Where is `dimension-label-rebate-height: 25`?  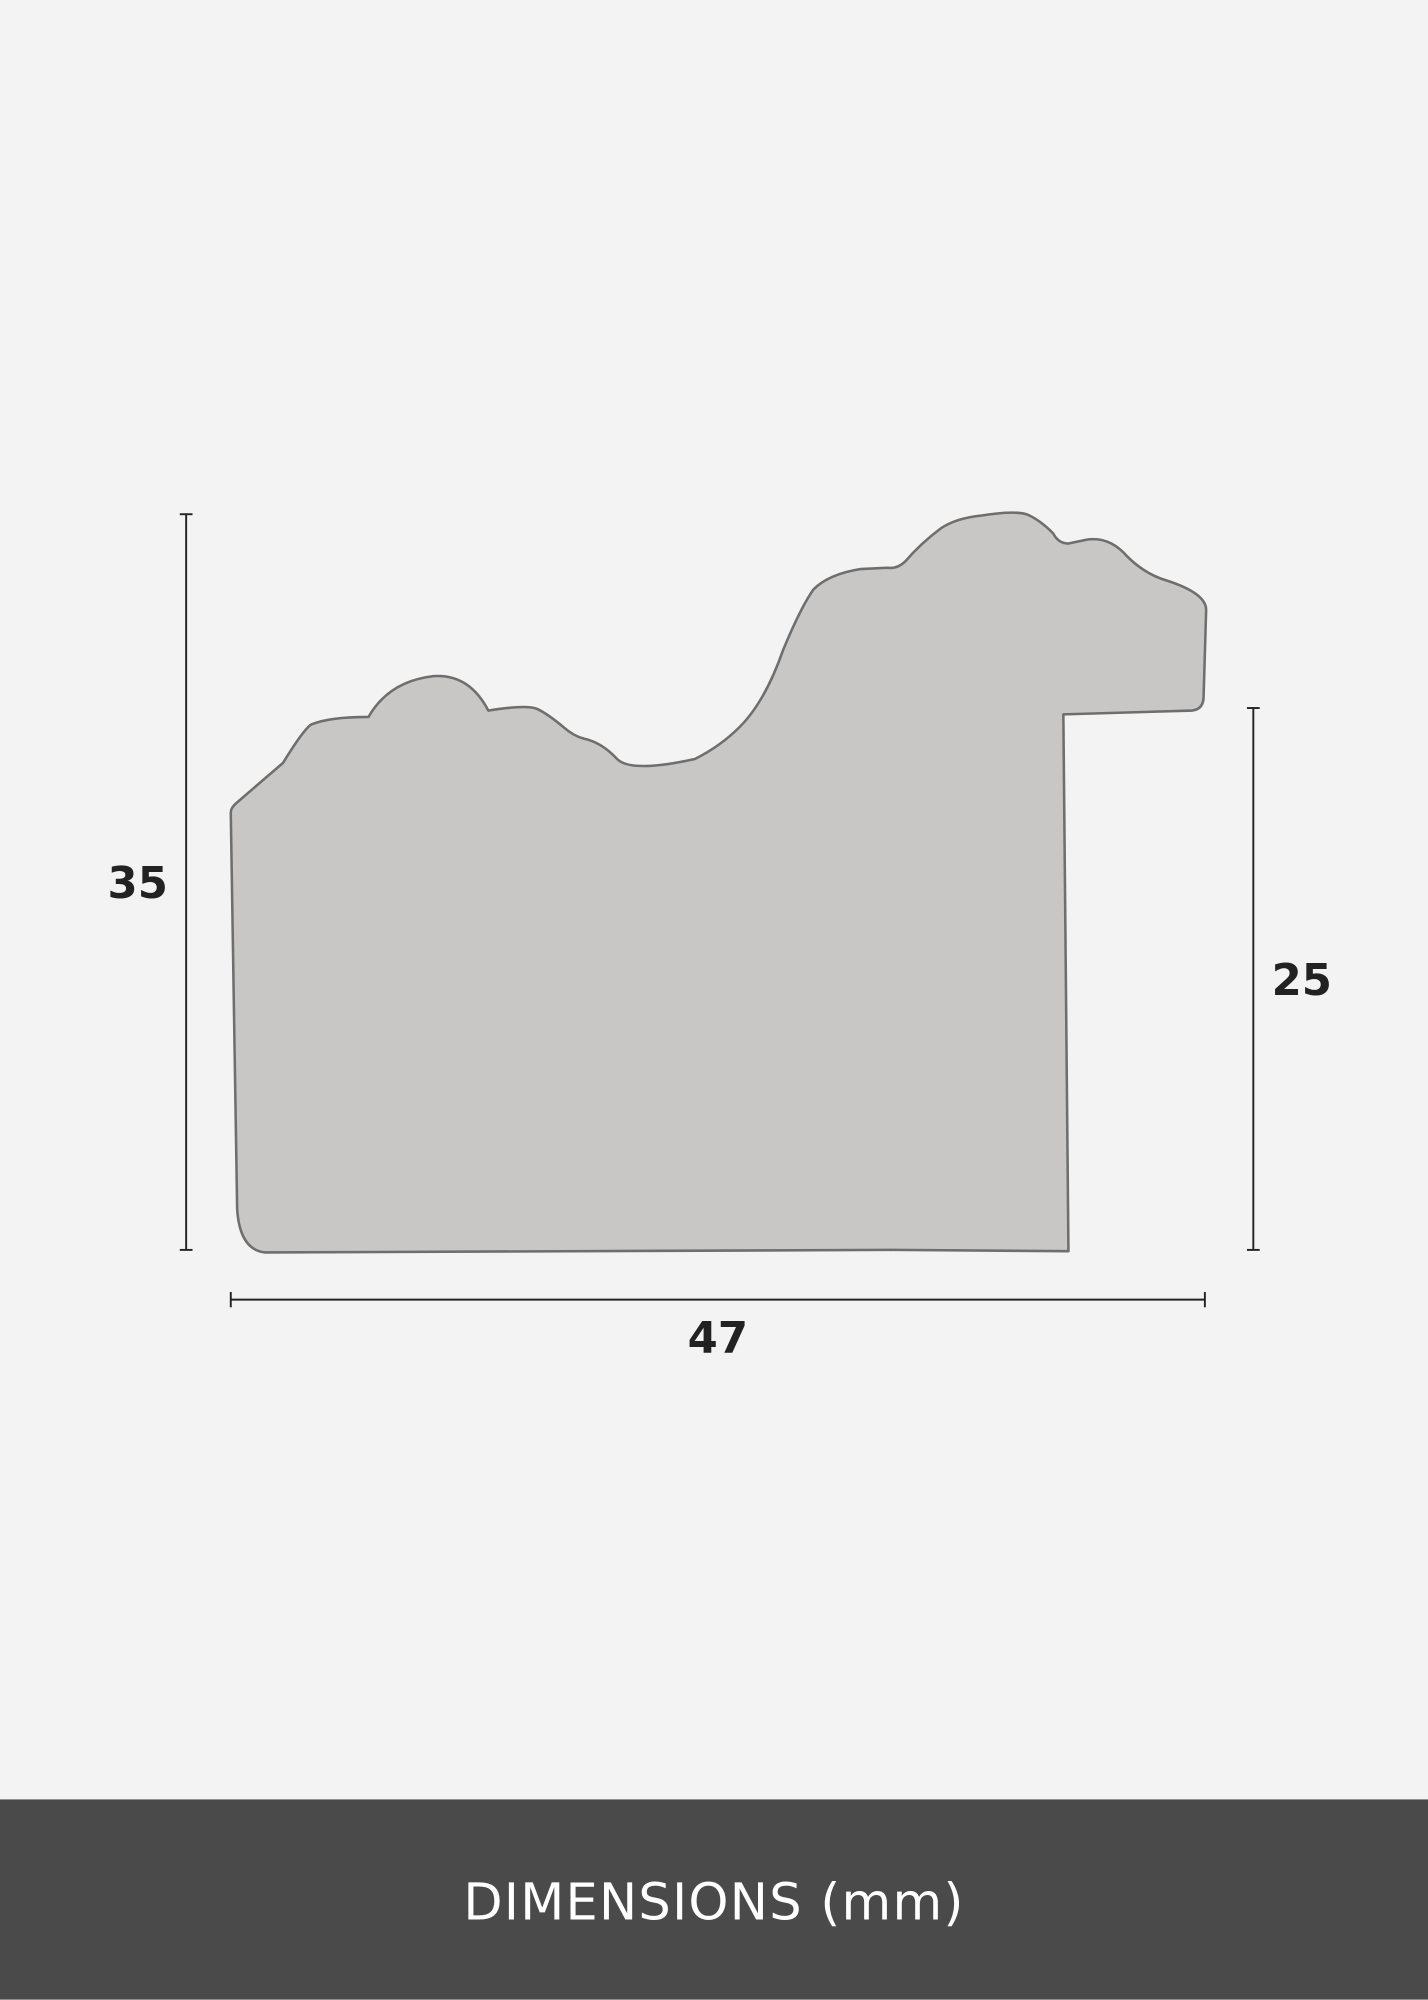
dimension-label-rebate-height: 25 is located at coordinates (1302, 981).